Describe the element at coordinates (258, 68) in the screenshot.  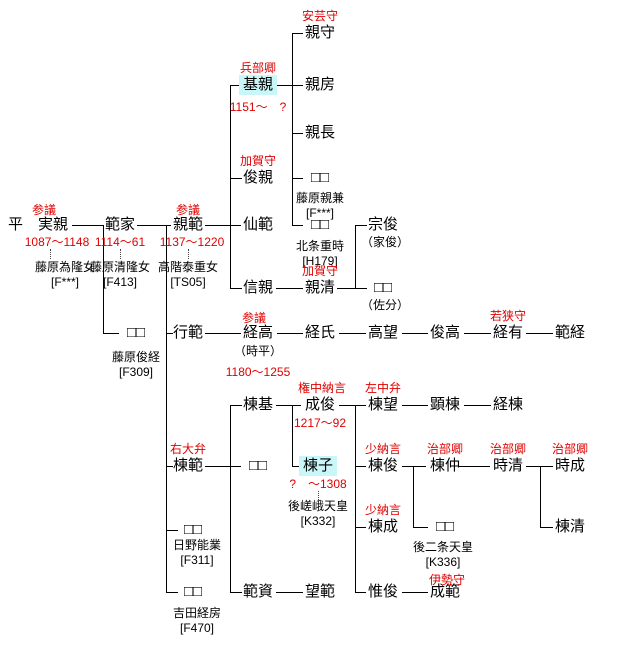
I see `person-title-annotation: 兵部卿` at that location.